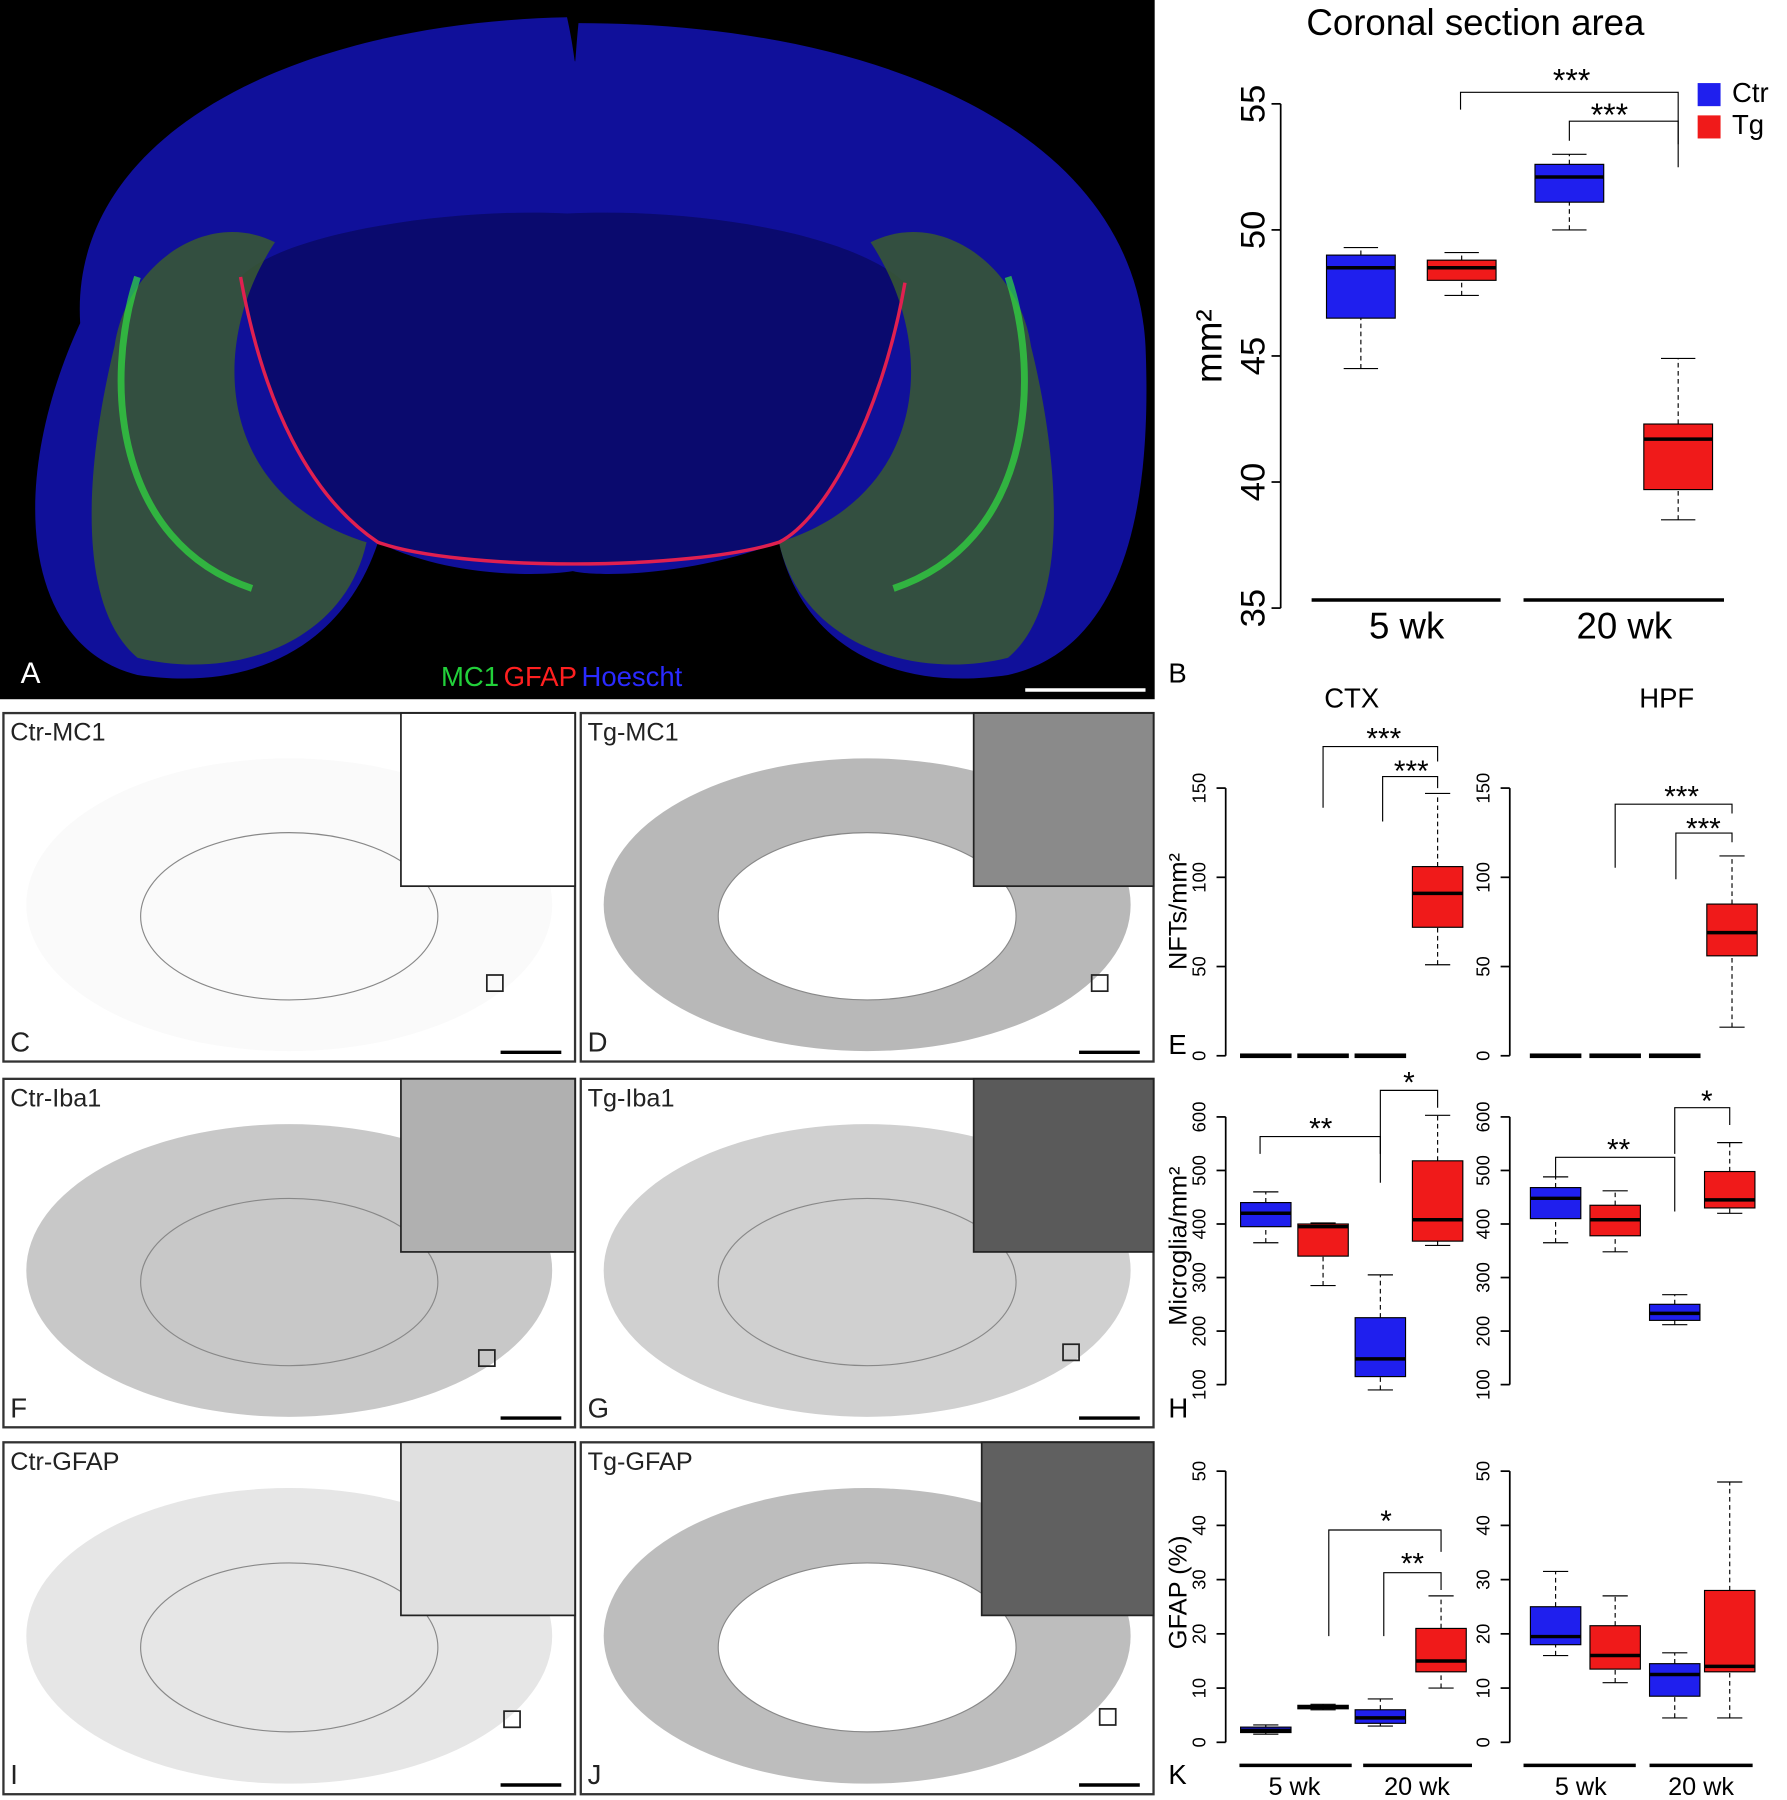 The width and height of the screenshot is (1787, 1800). Describe the element at coordinates (20, 1041) in the screenshot. I see `panel-letter: C` at that location.